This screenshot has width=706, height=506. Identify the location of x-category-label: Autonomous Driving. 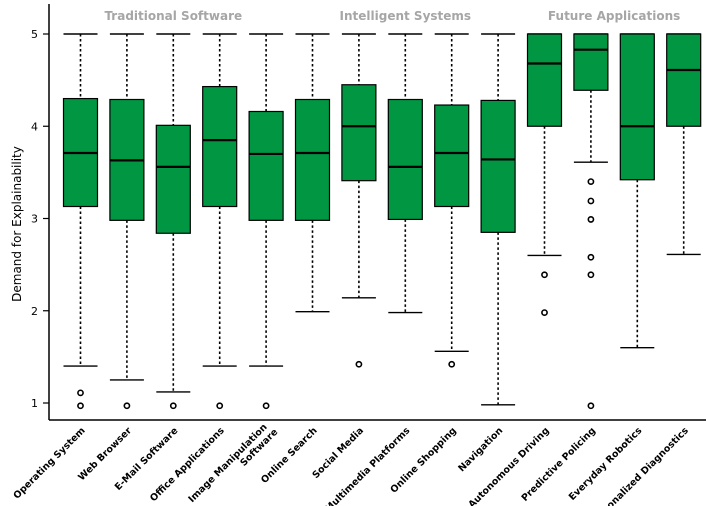
(508, 465).